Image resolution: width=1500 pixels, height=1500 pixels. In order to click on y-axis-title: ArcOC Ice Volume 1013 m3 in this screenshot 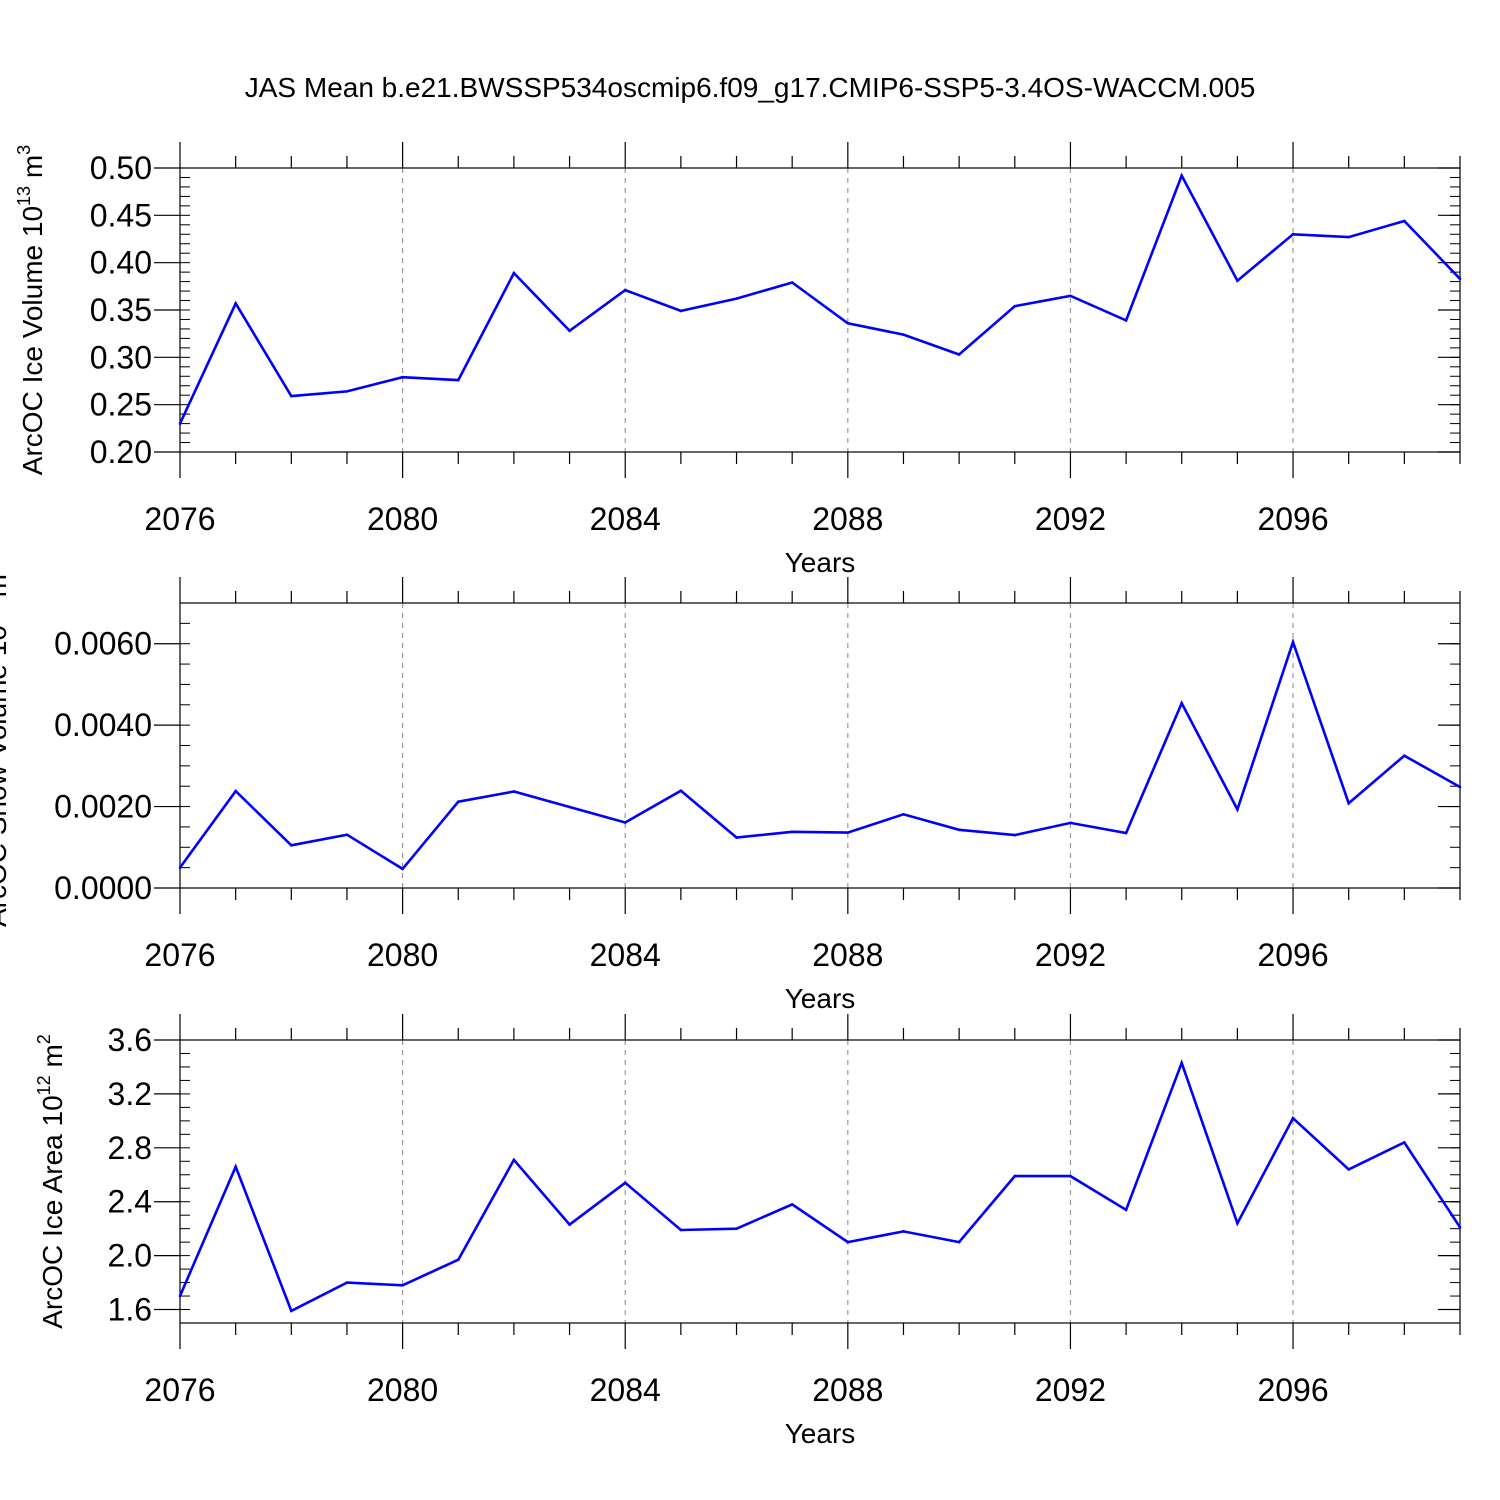, I will do `click(31, 310)`.